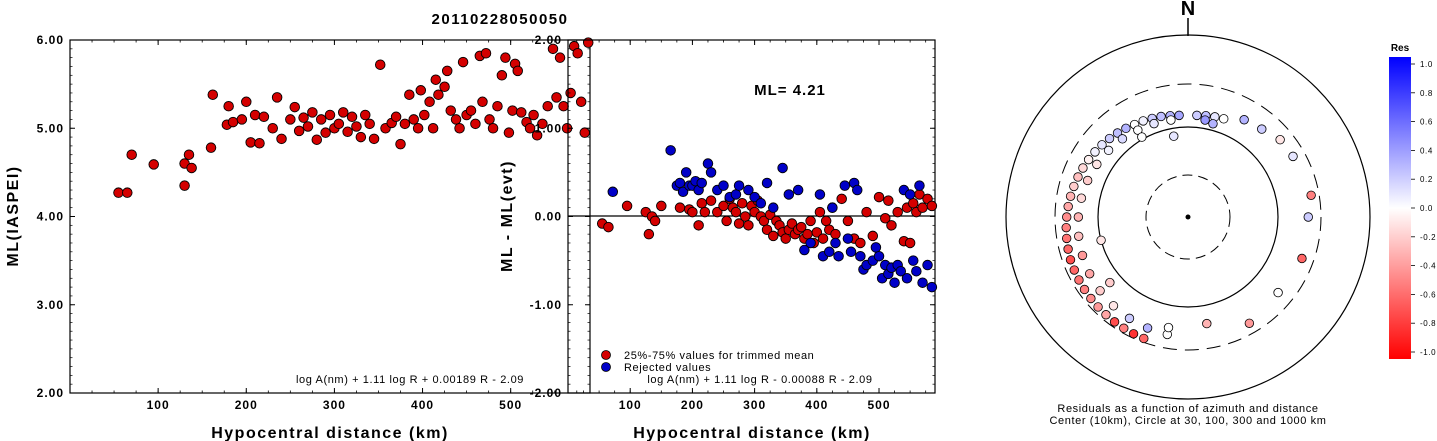  What do you see at coordinates (1426, 64) in the screenshot?
I see `colorbar-tick-label: 1.0` at bounding box center [1426, 64].